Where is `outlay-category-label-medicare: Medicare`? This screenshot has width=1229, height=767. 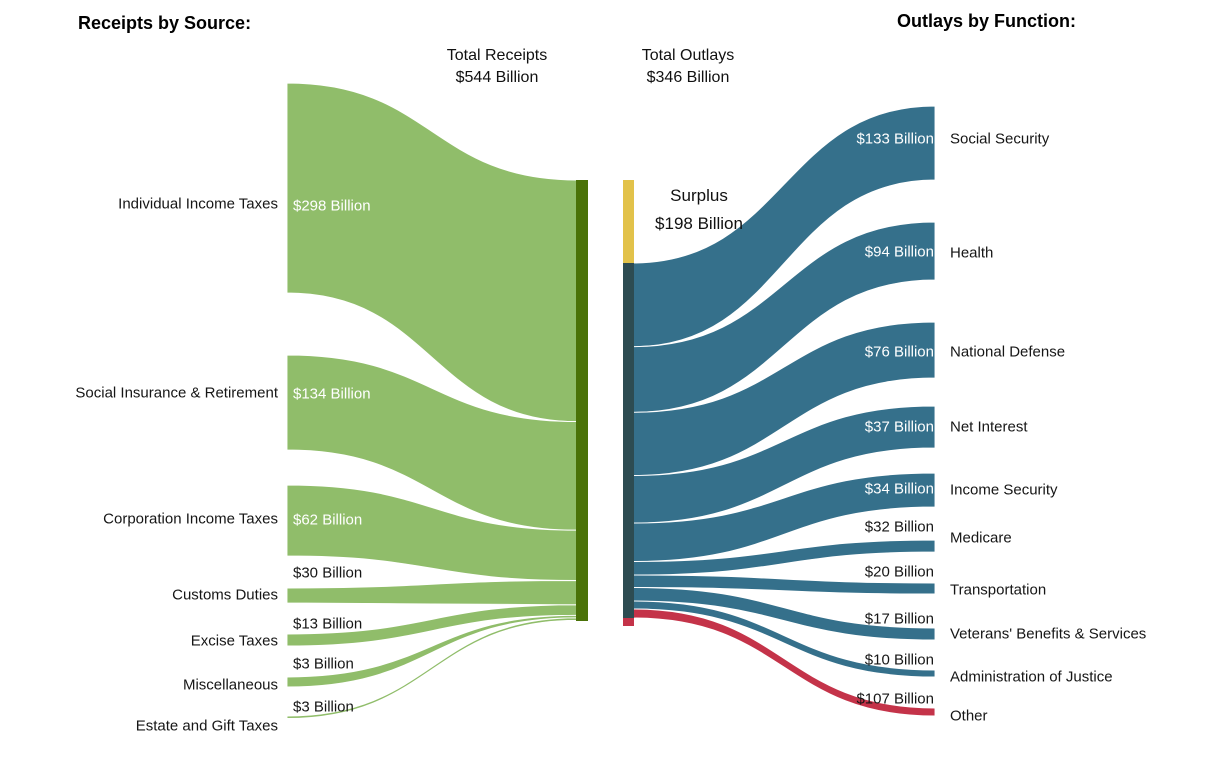 outlay-category-label-medicare: Medicare is located at coordinates (981, 538).